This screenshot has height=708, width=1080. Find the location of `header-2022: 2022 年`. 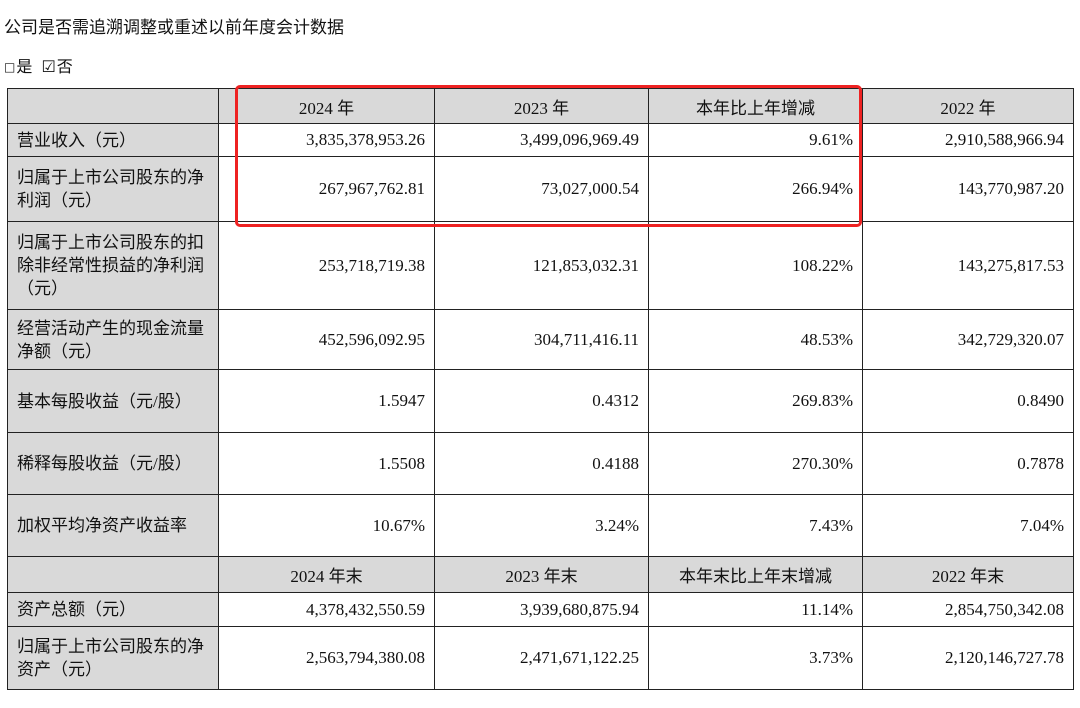

header-2022: 2022 年 is located at coordinates (968, 106).